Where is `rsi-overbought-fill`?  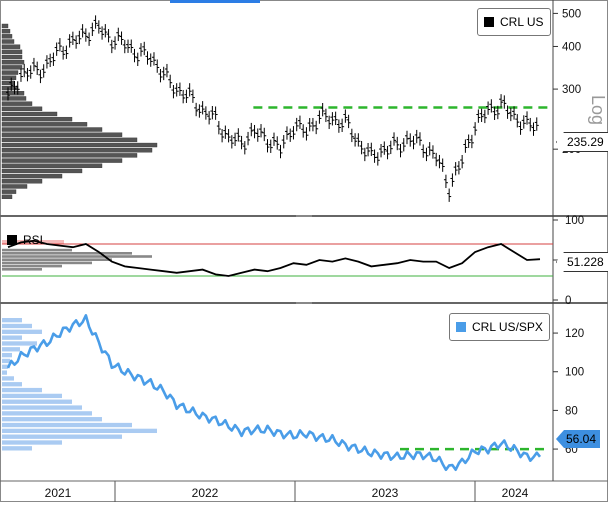
rsi-overbought-fill is located at coordinates (33, 242).